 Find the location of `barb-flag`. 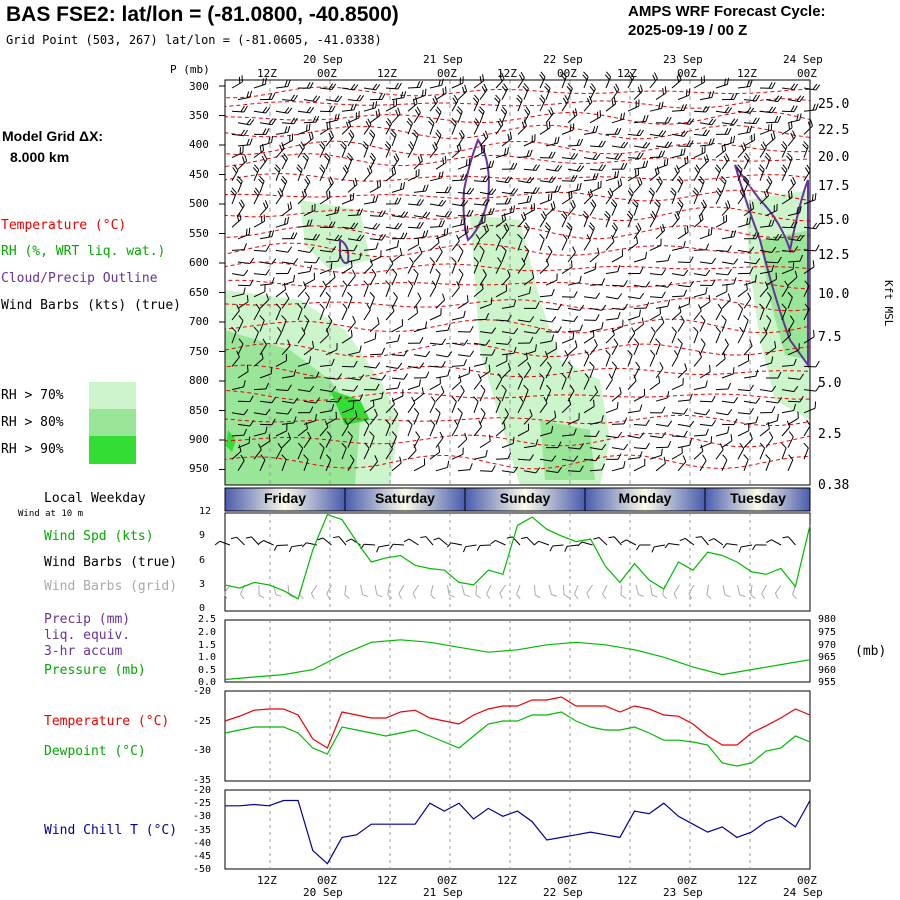

barb-flag is located at coordinates (641, 595).